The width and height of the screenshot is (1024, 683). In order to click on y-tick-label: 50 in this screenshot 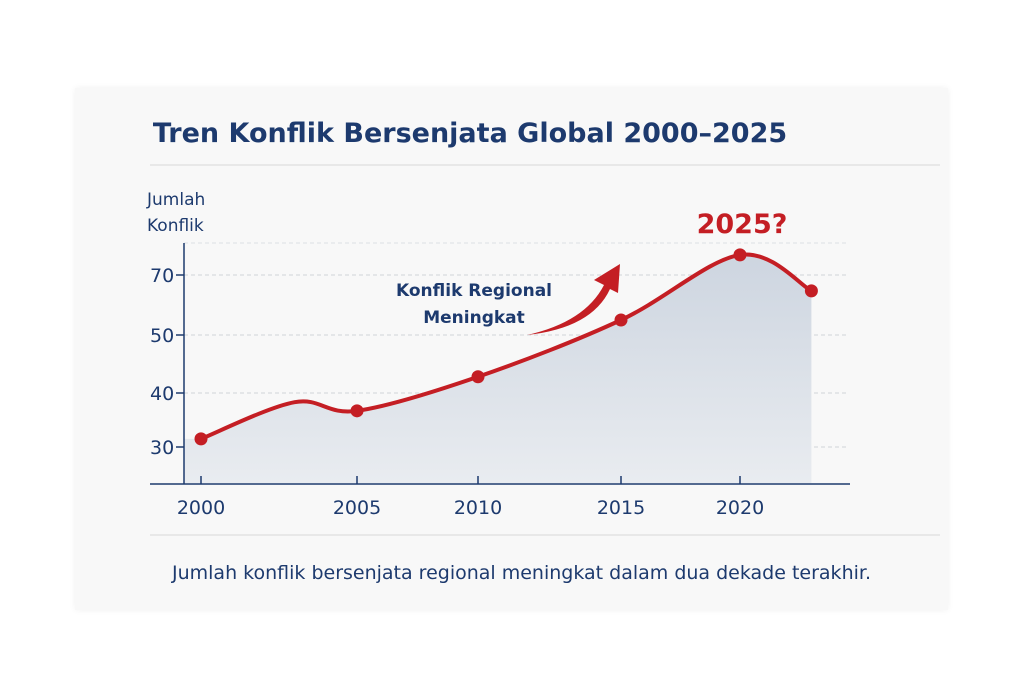, I will do `click(162, 336)`.